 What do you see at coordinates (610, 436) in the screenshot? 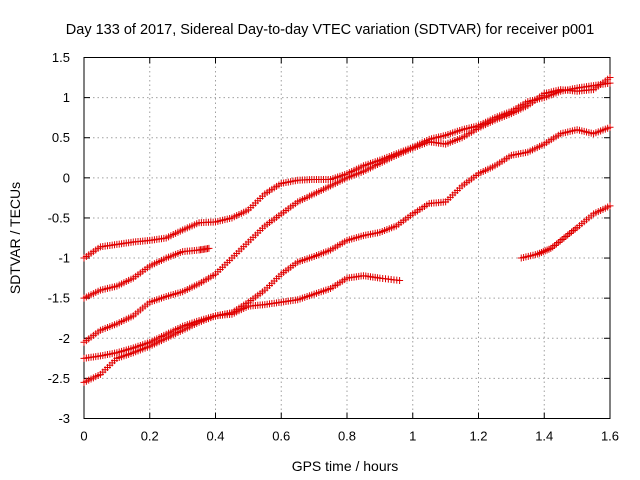
I see `x-tick-label: 1.6` at bounding box center [610, 436].